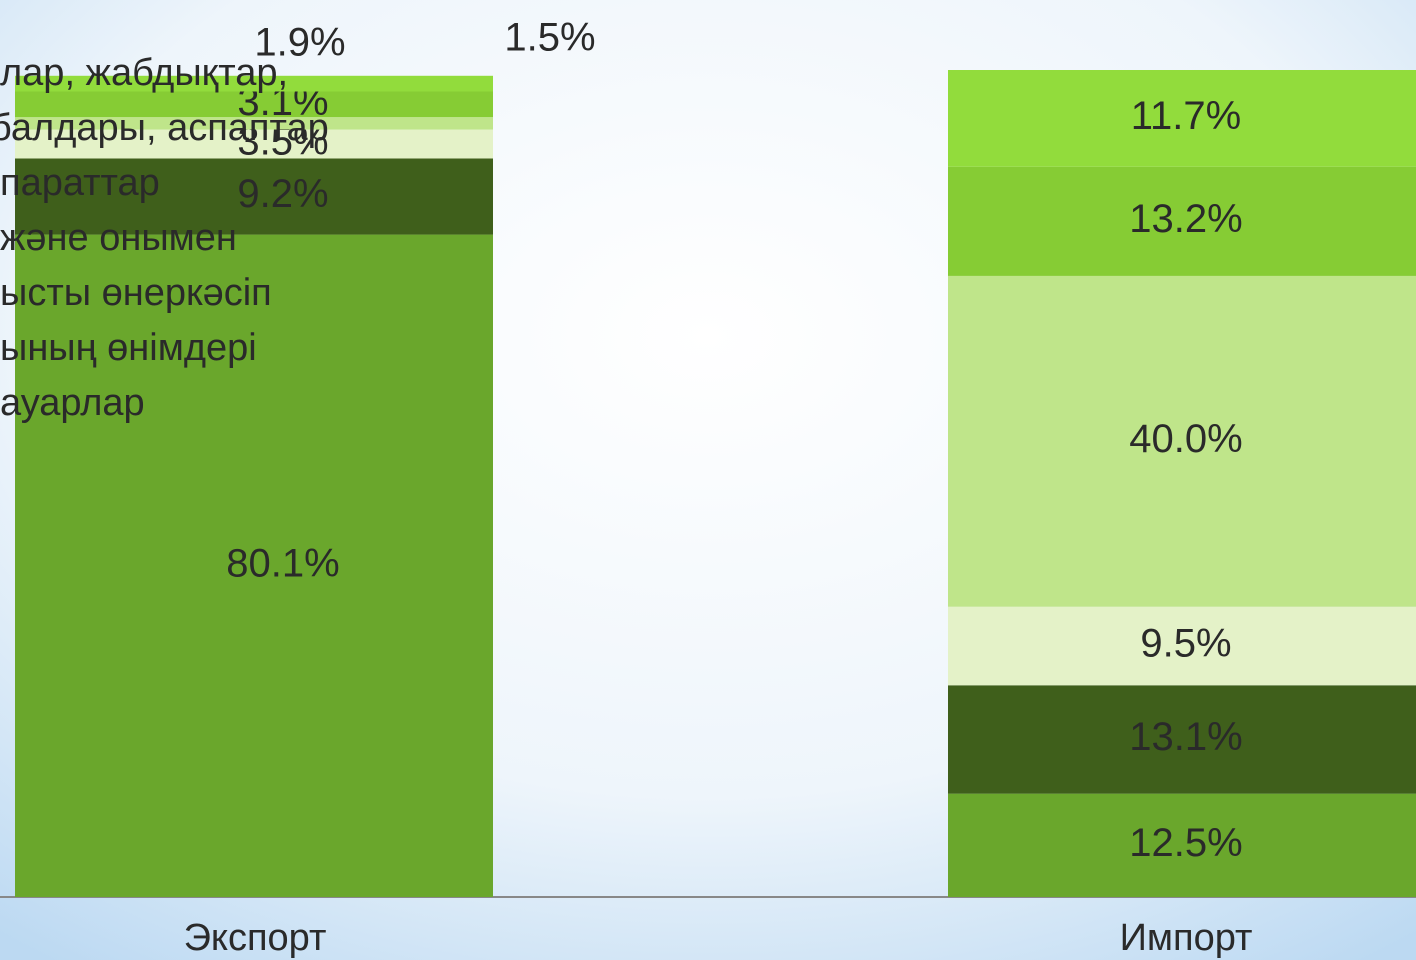 The height and width of the screenshot is (960, 1416). I want to click on data-label: 9.5%, so click(1185, 644).